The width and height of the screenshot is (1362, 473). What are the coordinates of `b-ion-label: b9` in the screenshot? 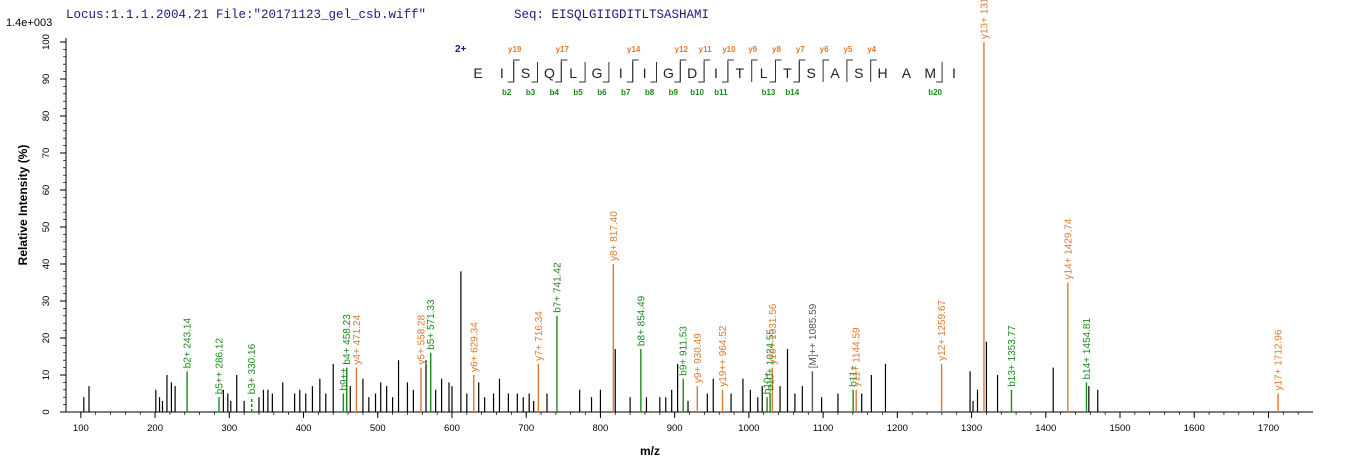 It's located at (674, 92).